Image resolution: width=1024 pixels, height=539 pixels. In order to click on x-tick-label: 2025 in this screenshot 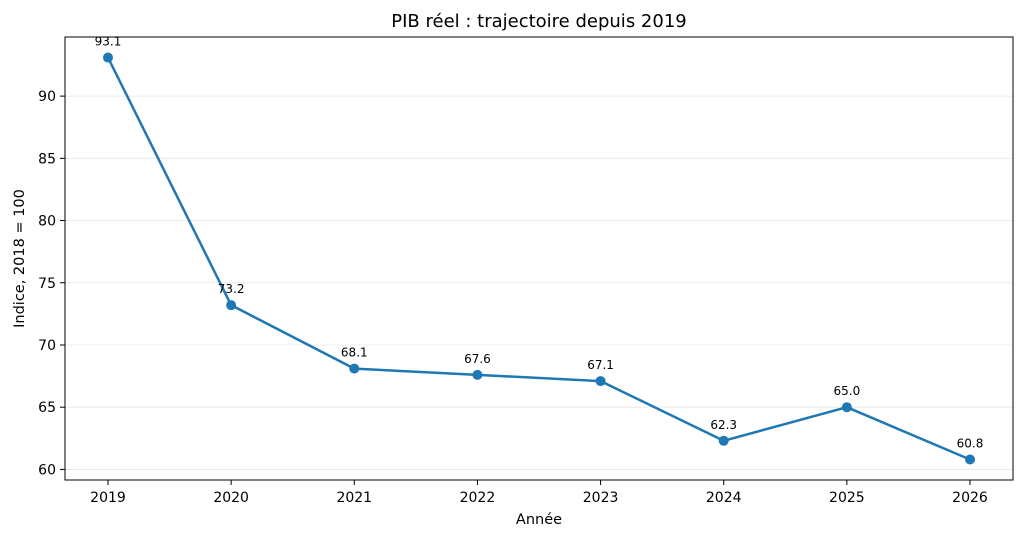, I will do `click(847, 498)`.